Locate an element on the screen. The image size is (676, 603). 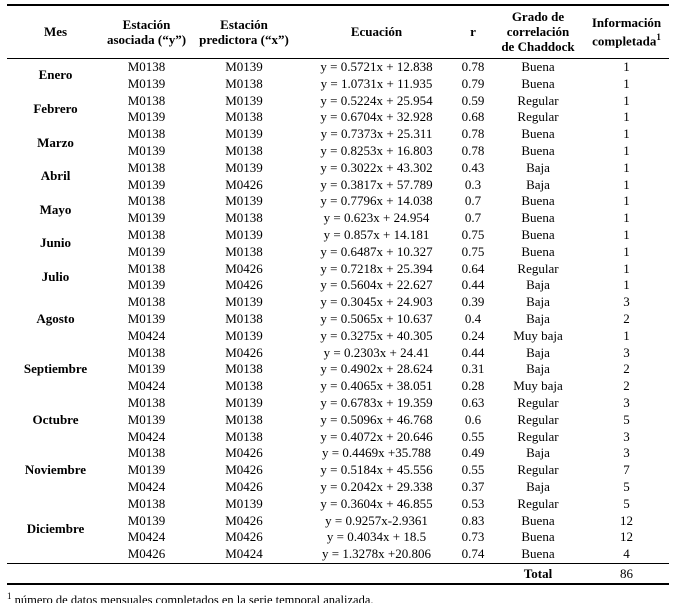
table-row: M0424 M0426 y = 0.2042x + 29.338 0.37 Baja 5 is located at coordinates (338, 487).